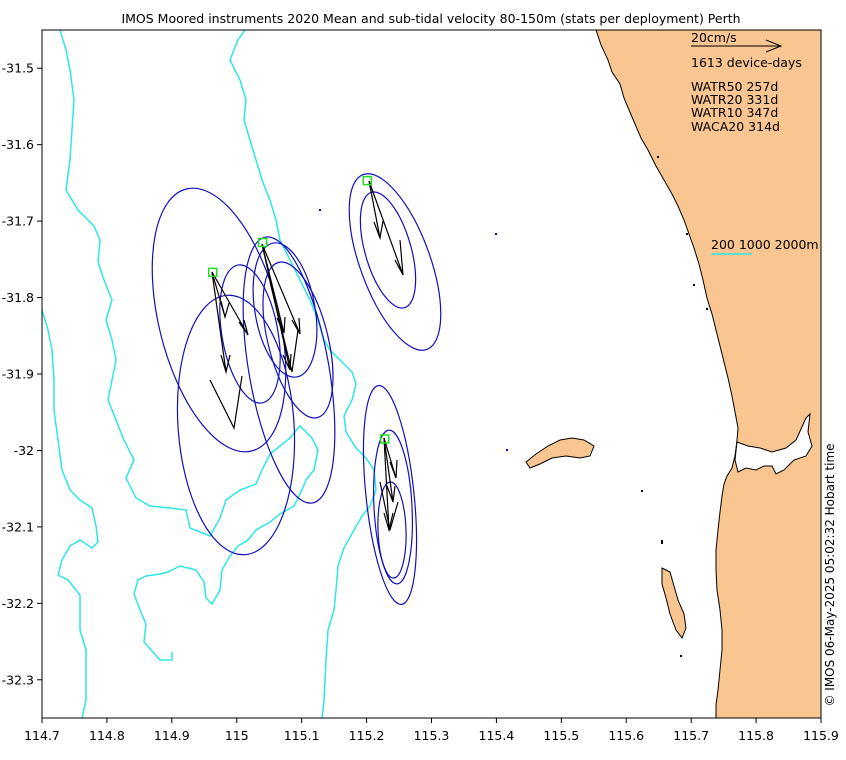 The height and width of the screenshot is (760, 846). I want to click on ellipse-watr20-a, so click(289, 370).